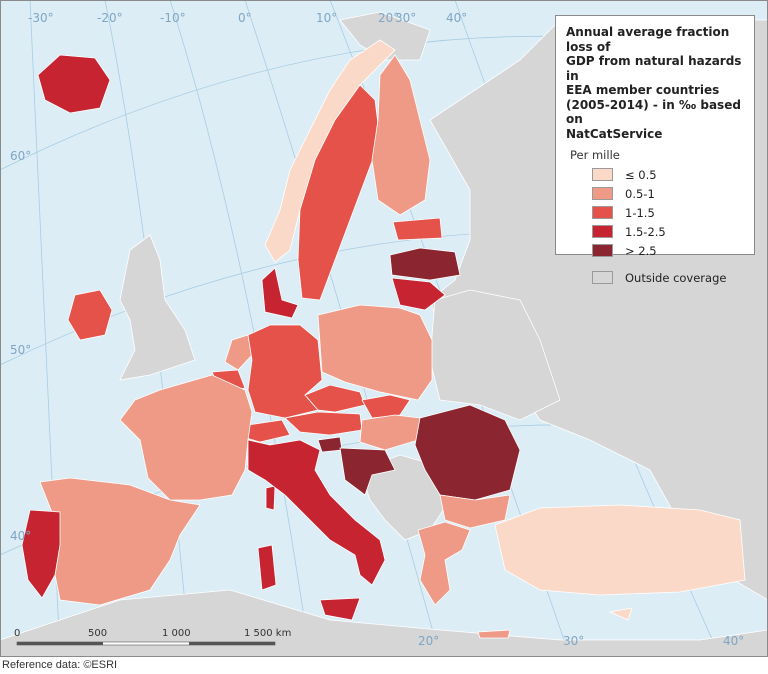 The width and height of the screenshot is (768, 674). Describe the element at coordinates (386, 406) in the screenshot. I see `slovakia` at that location.